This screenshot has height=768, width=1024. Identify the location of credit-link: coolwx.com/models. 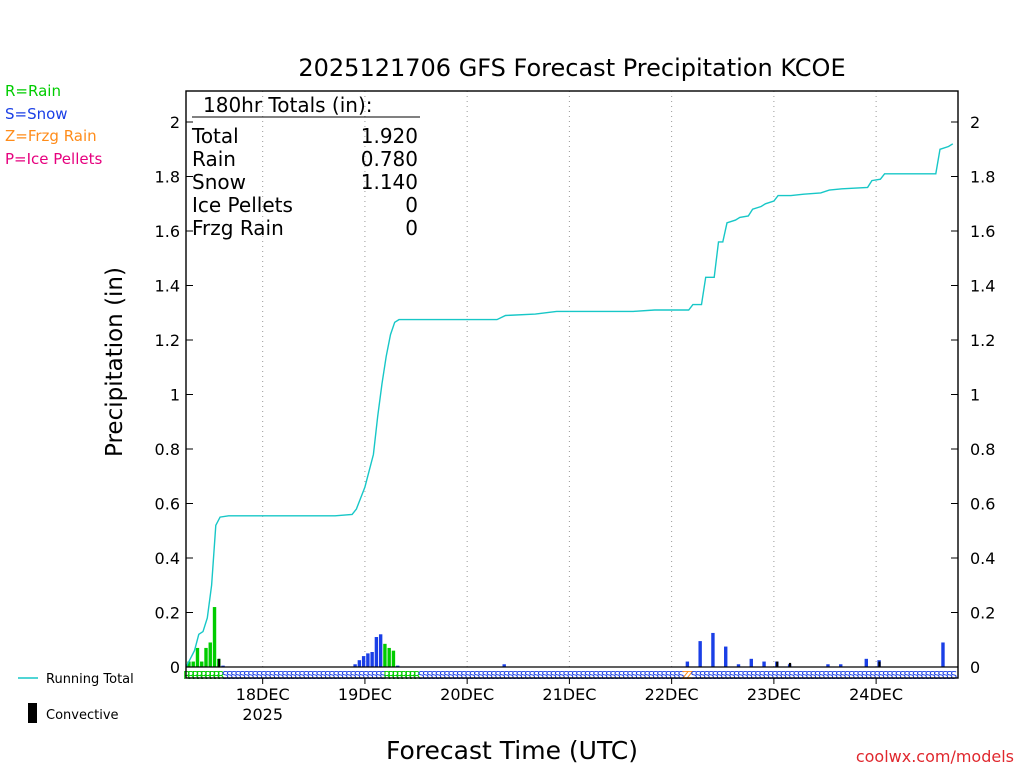
(935, 756).